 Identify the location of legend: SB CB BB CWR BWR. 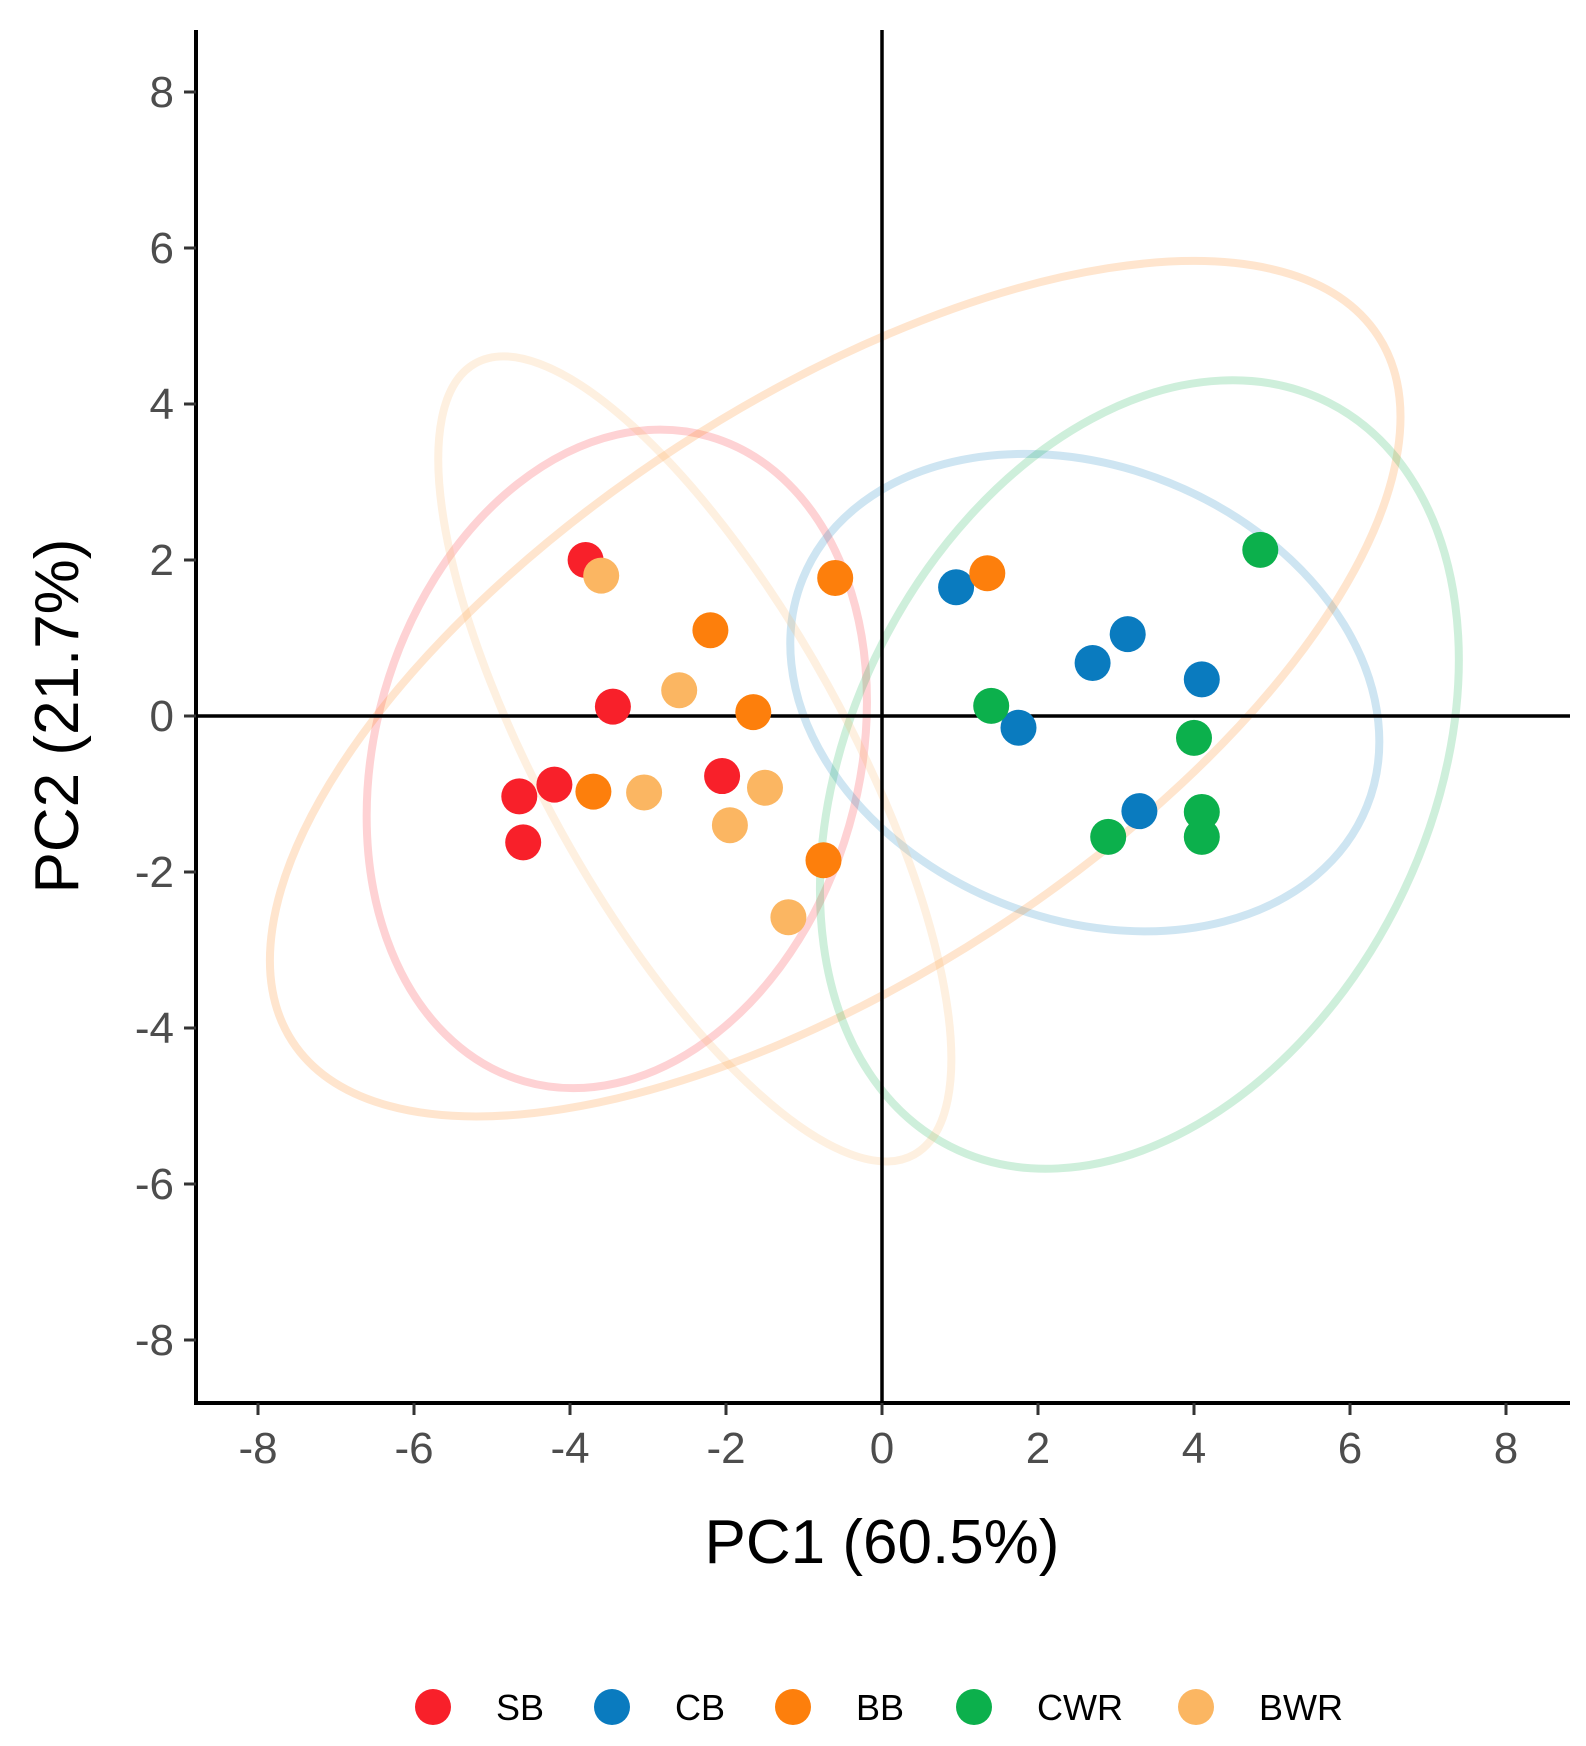
(879, 1707).